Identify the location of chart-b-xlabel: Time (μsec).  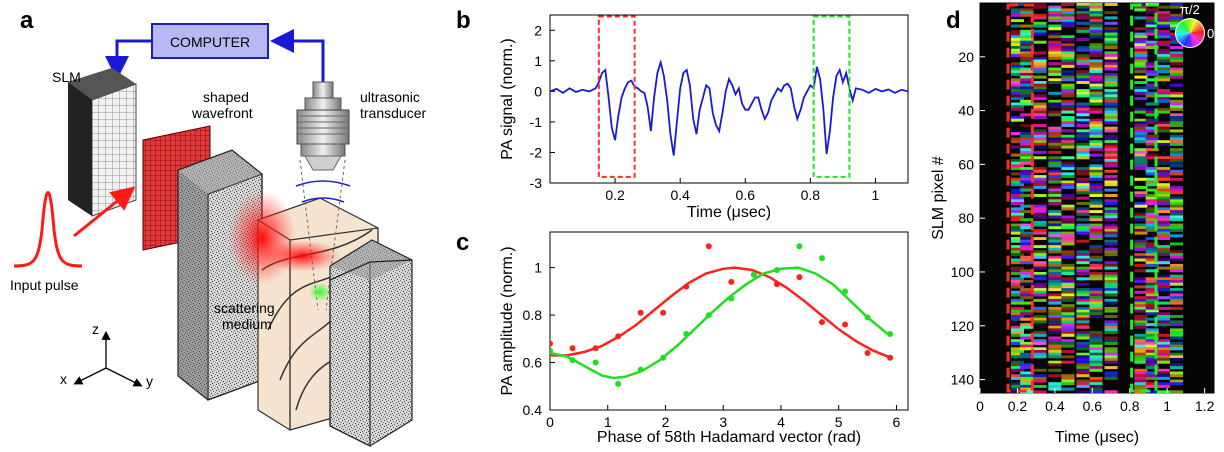
(729, 212).